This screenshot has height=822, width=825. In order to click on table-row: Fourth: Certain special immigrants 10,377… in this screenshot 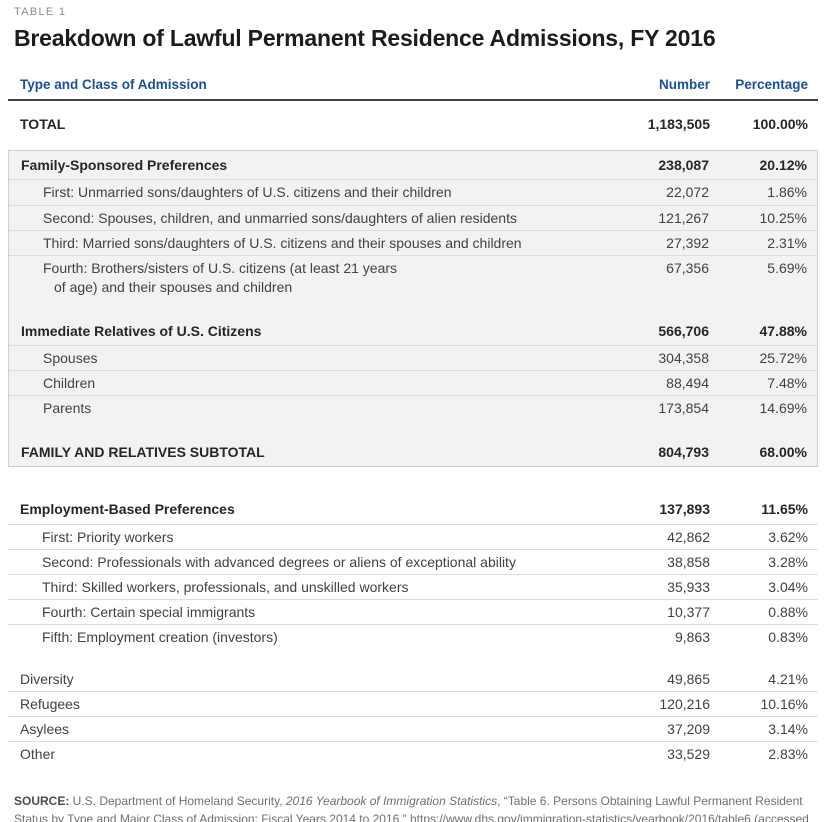, I will do `click(413, 611)`.